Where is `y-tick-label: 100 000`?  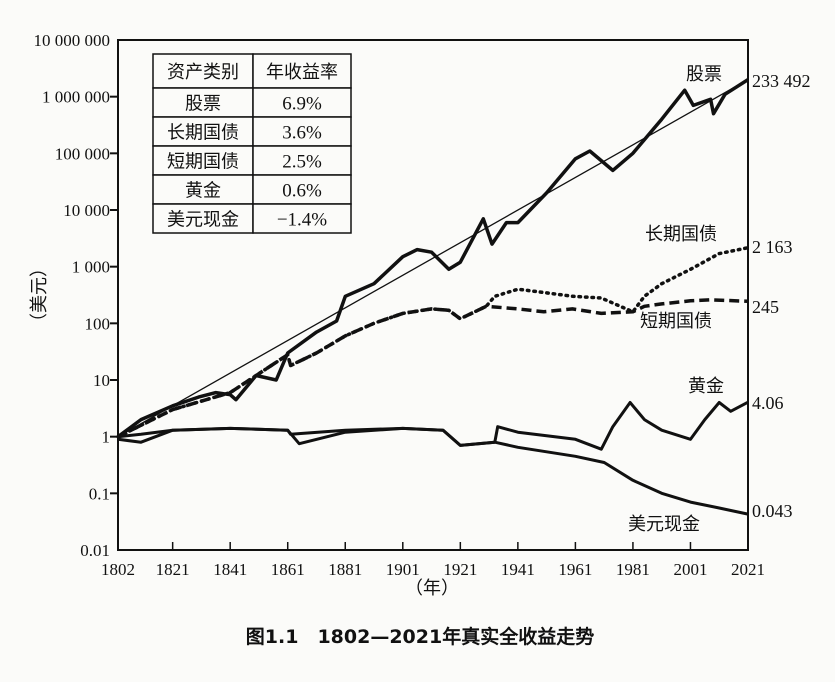 y-tick-label: 100 000 is located at coordinates (82, 153).